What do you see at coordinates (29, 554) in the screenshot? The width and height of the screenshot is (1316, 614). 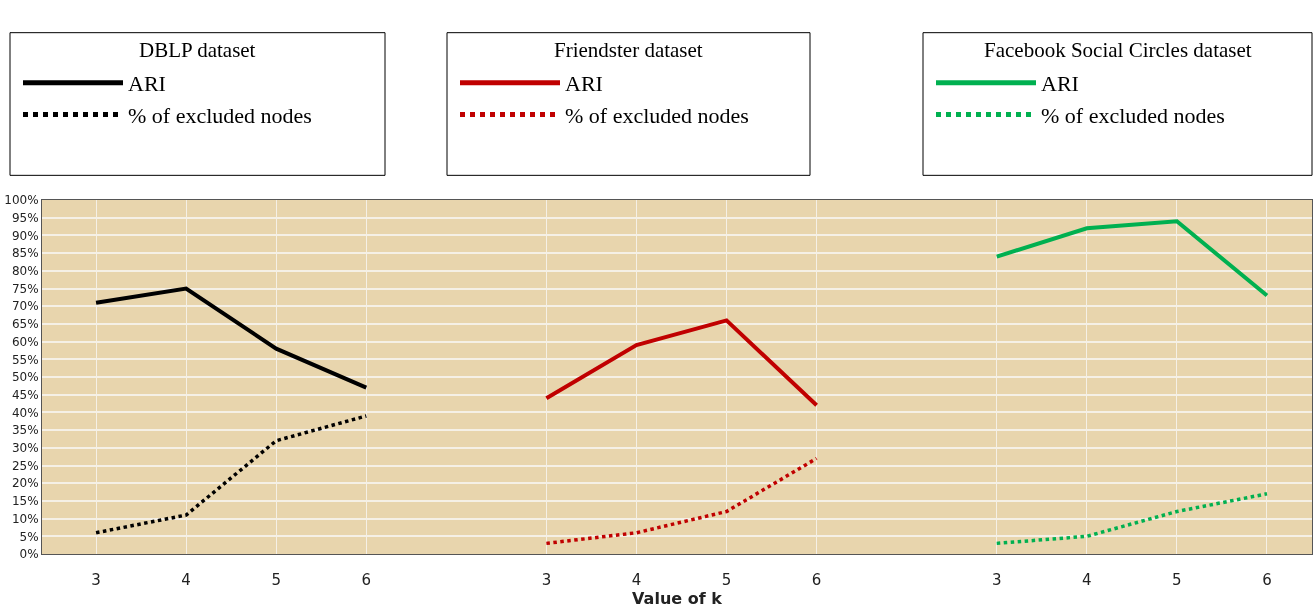 I see `y-tick-label: 0%` at bounding box center [29, 554].